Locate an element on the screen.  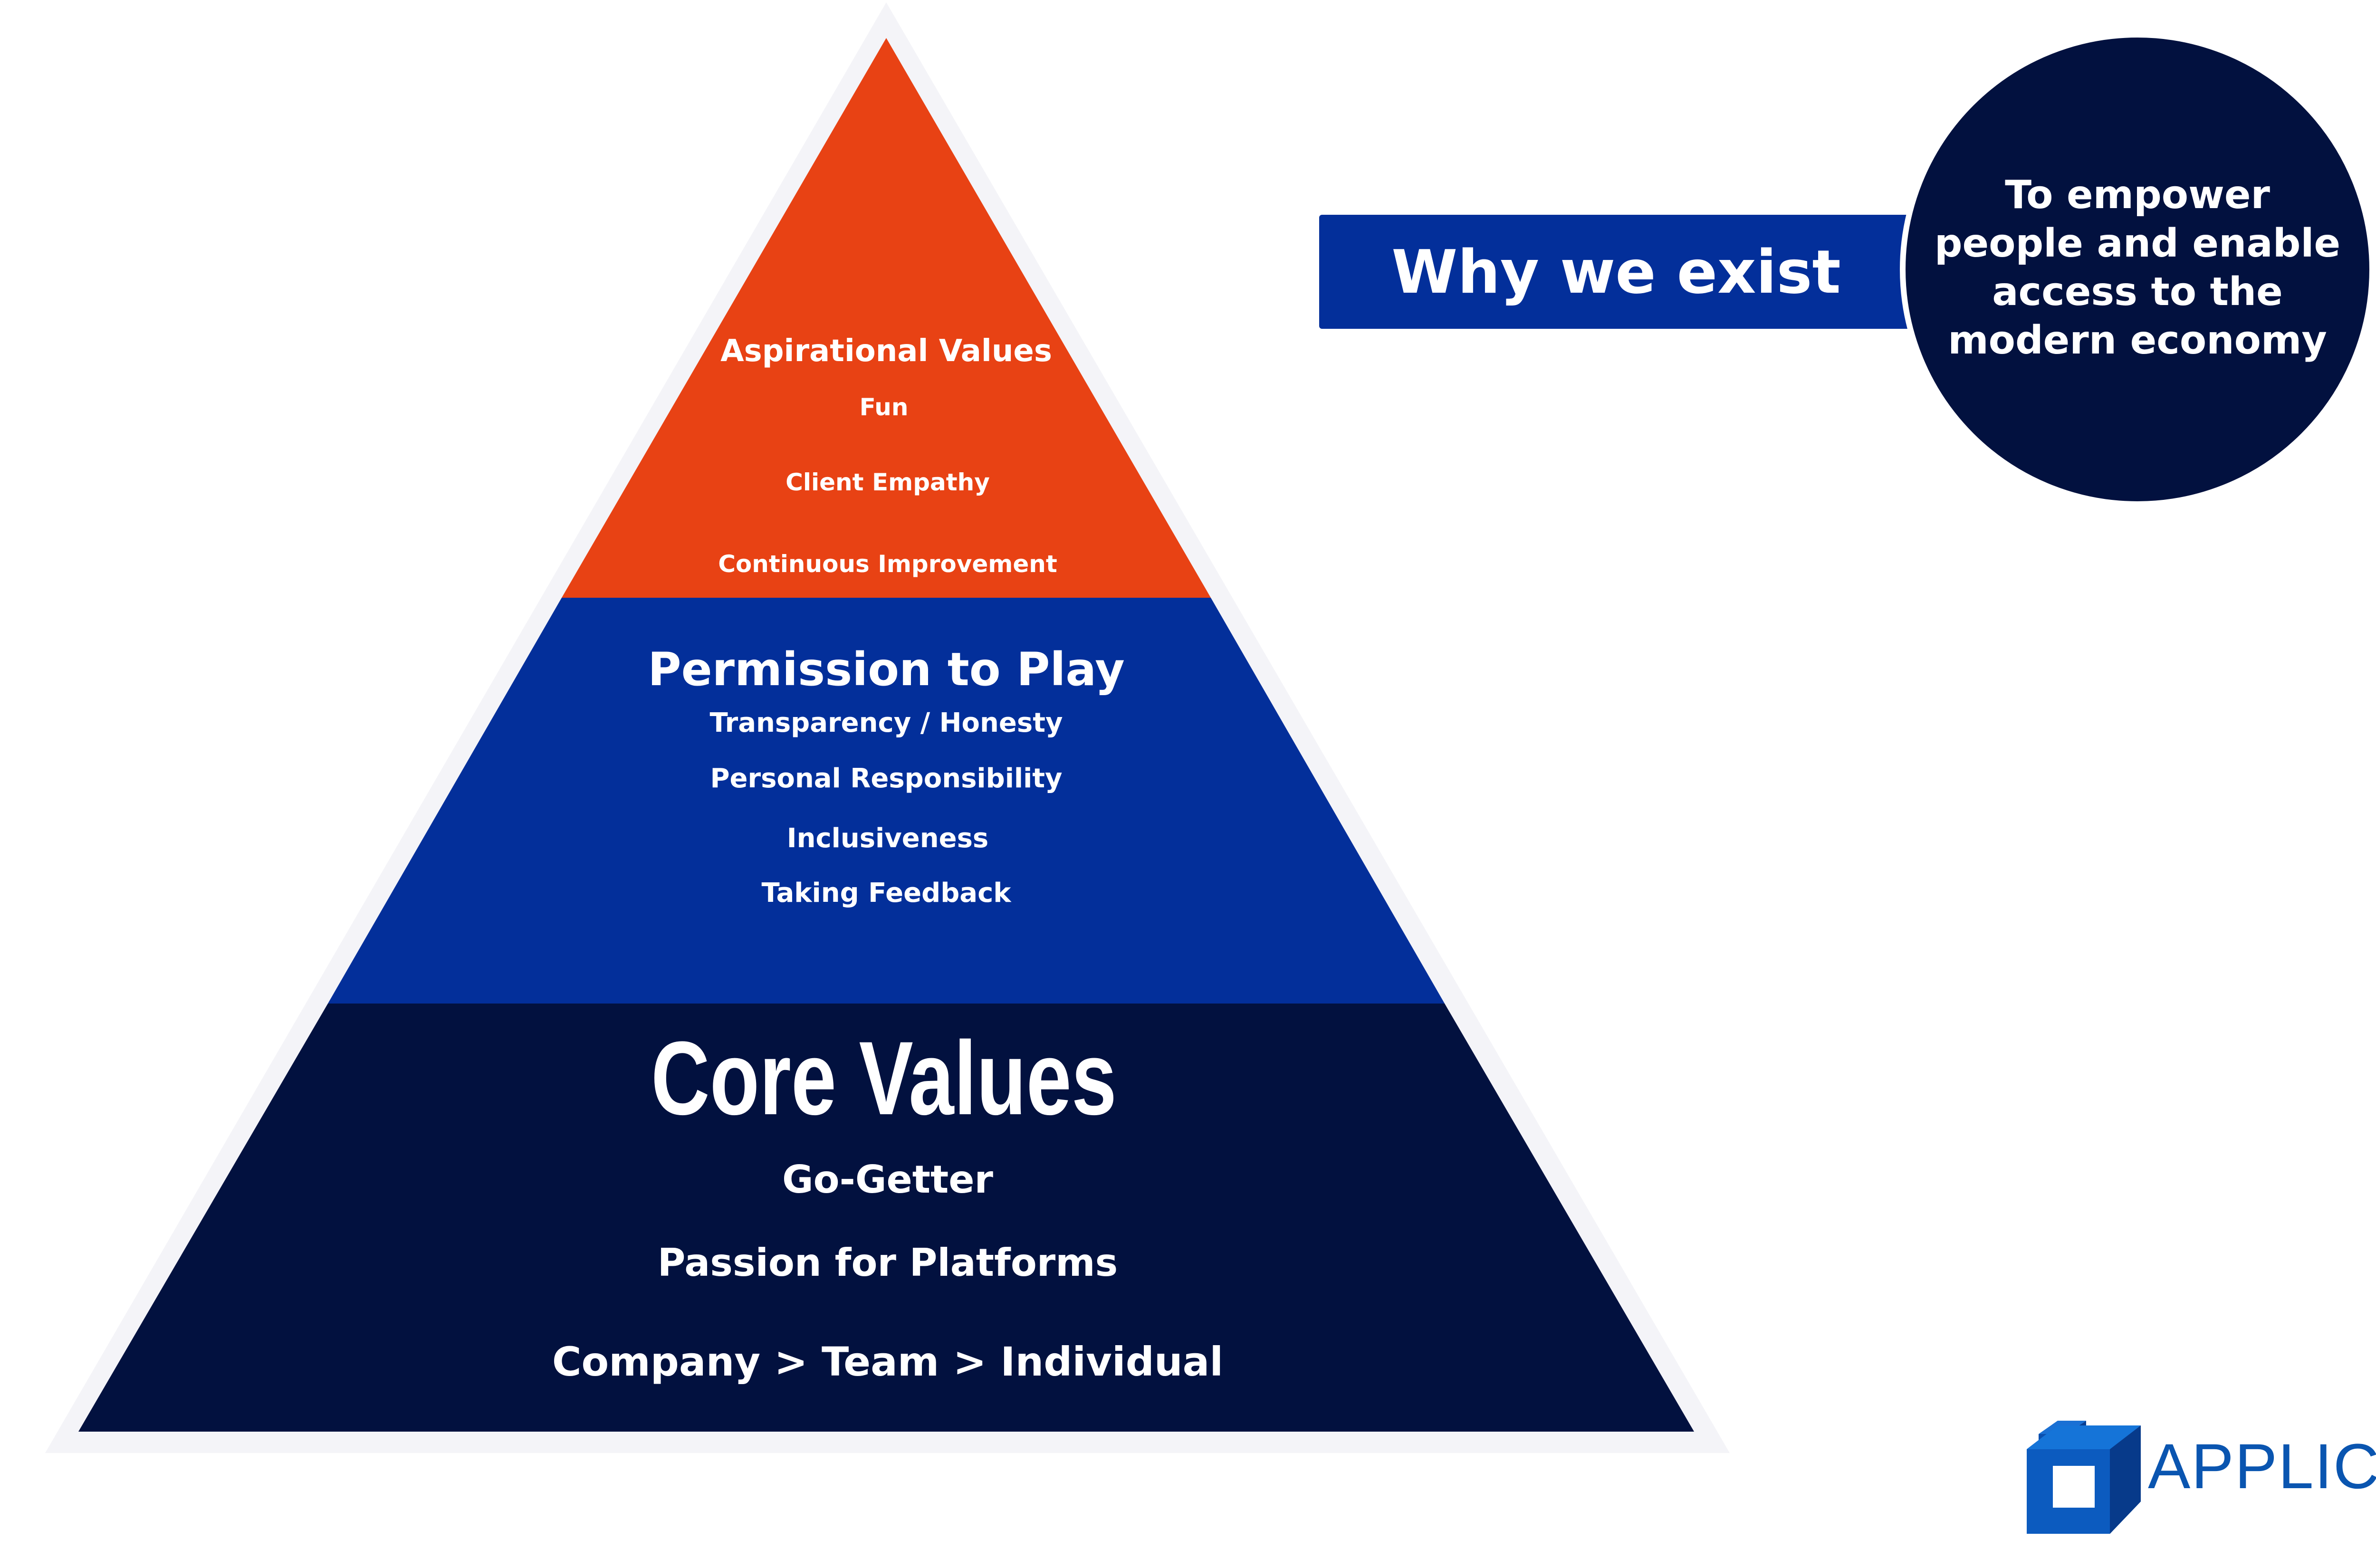
core-title: Core Values is located at coordinates (884, 1079).